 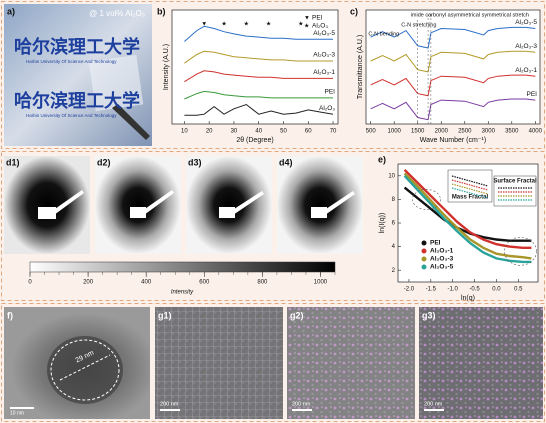 What do you see at coordinates (429, 315) in the screenshot?
I see `panel-label: g3)` at bounding box center [429, 315].